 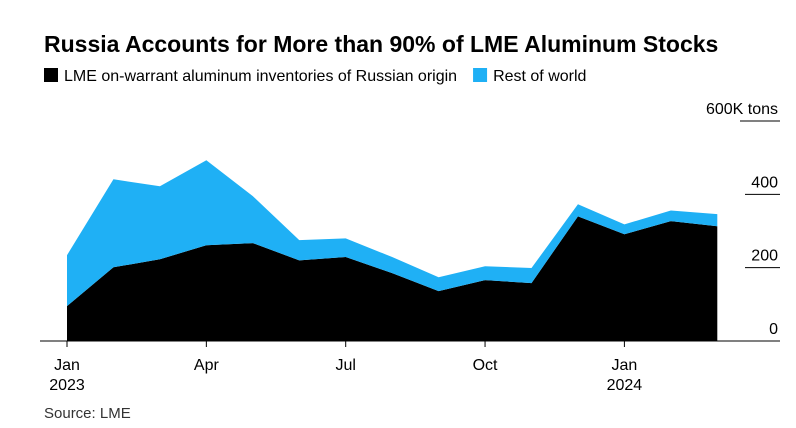 I want to click on x-tick-label: Oct, so click(x=485, y=365).